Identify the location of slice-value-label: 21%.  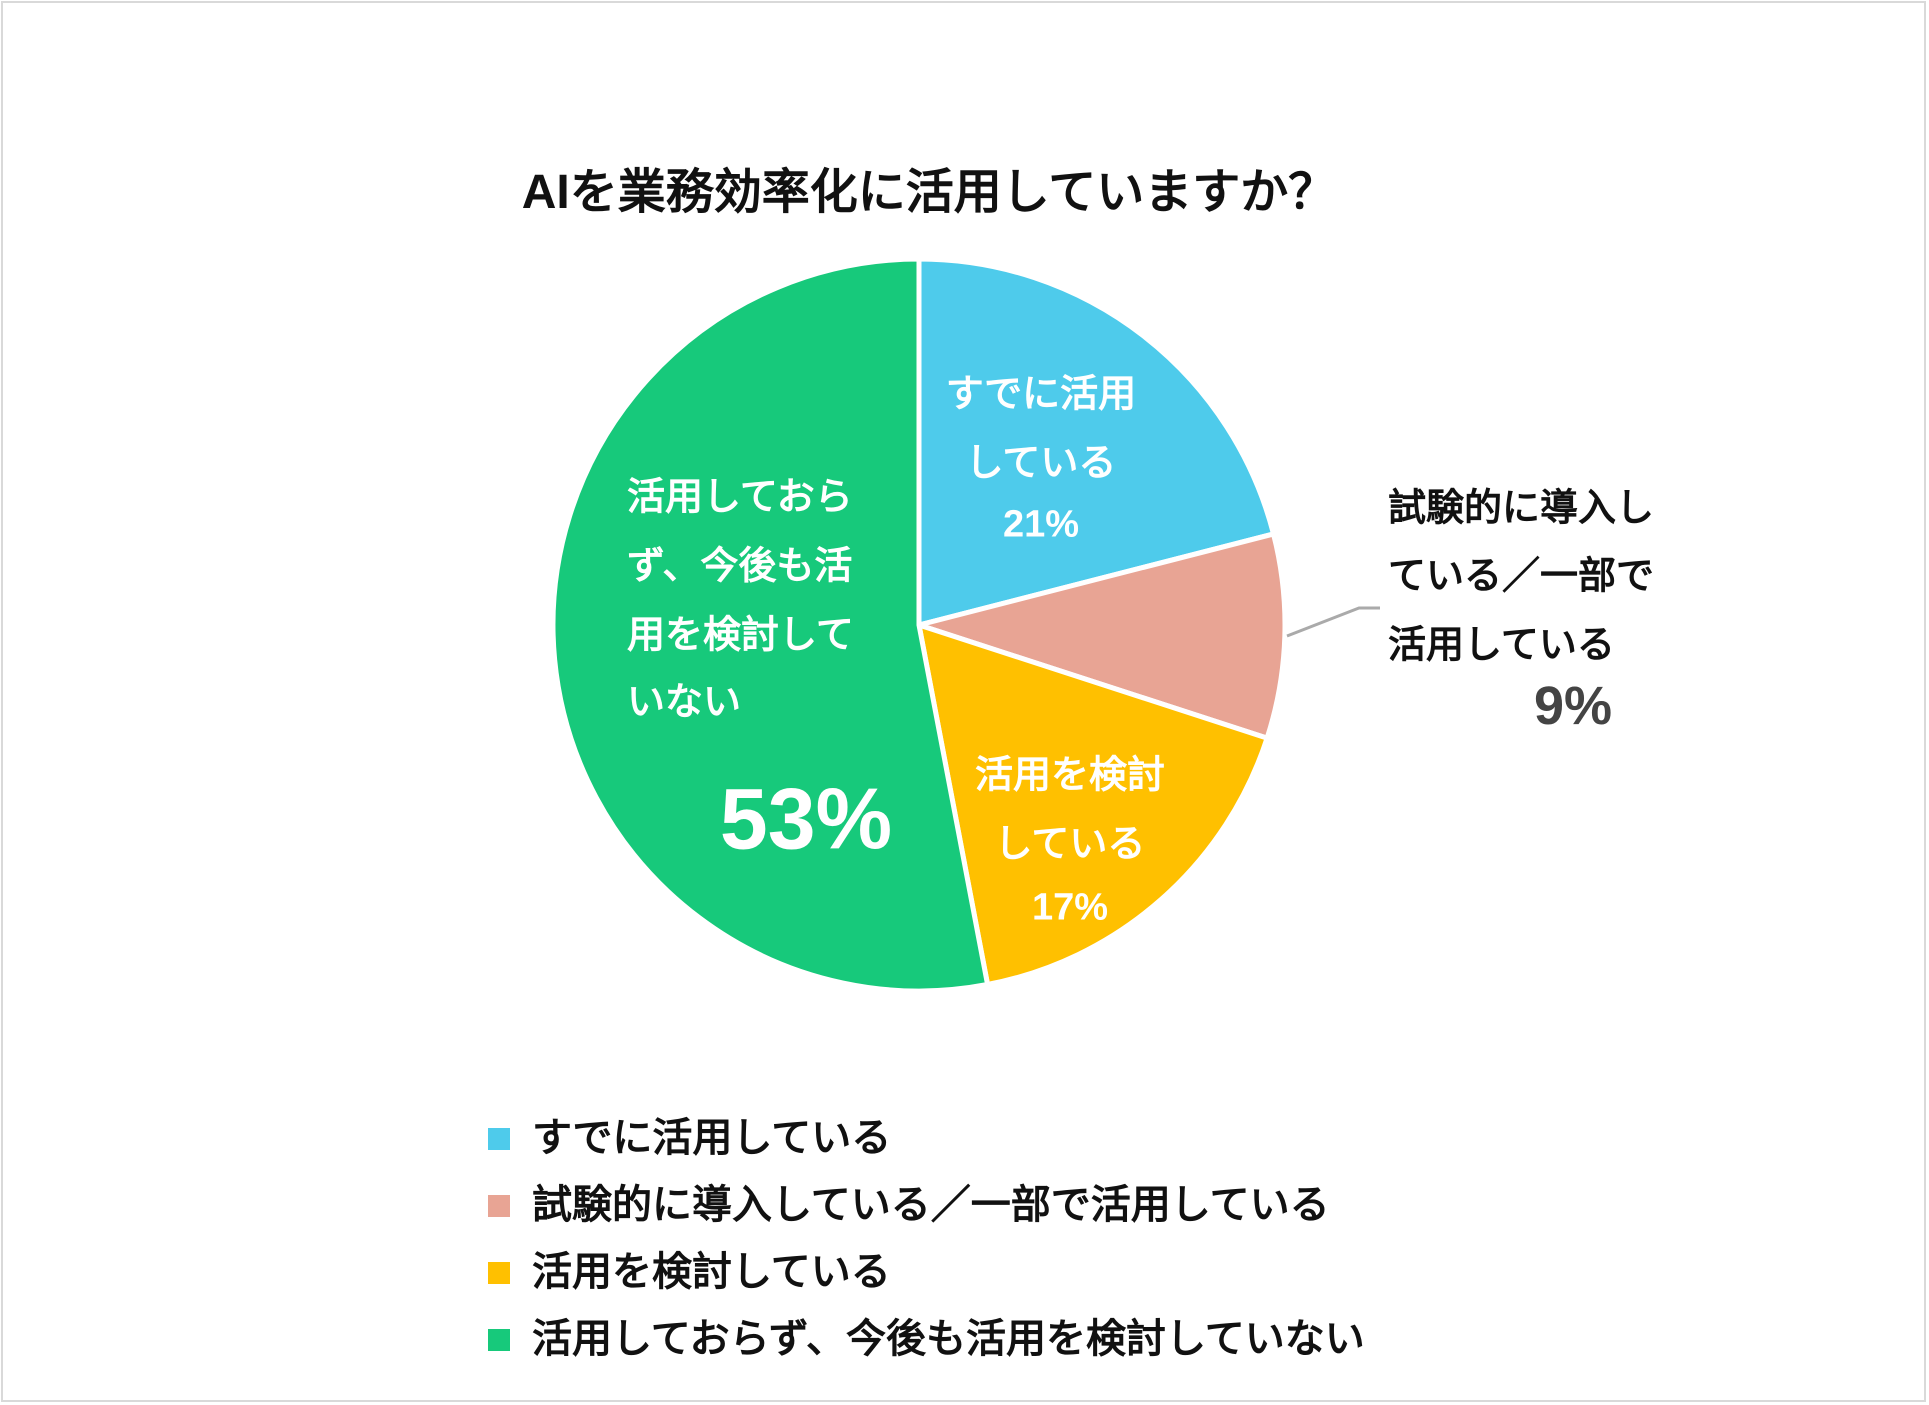
(1041, 524).